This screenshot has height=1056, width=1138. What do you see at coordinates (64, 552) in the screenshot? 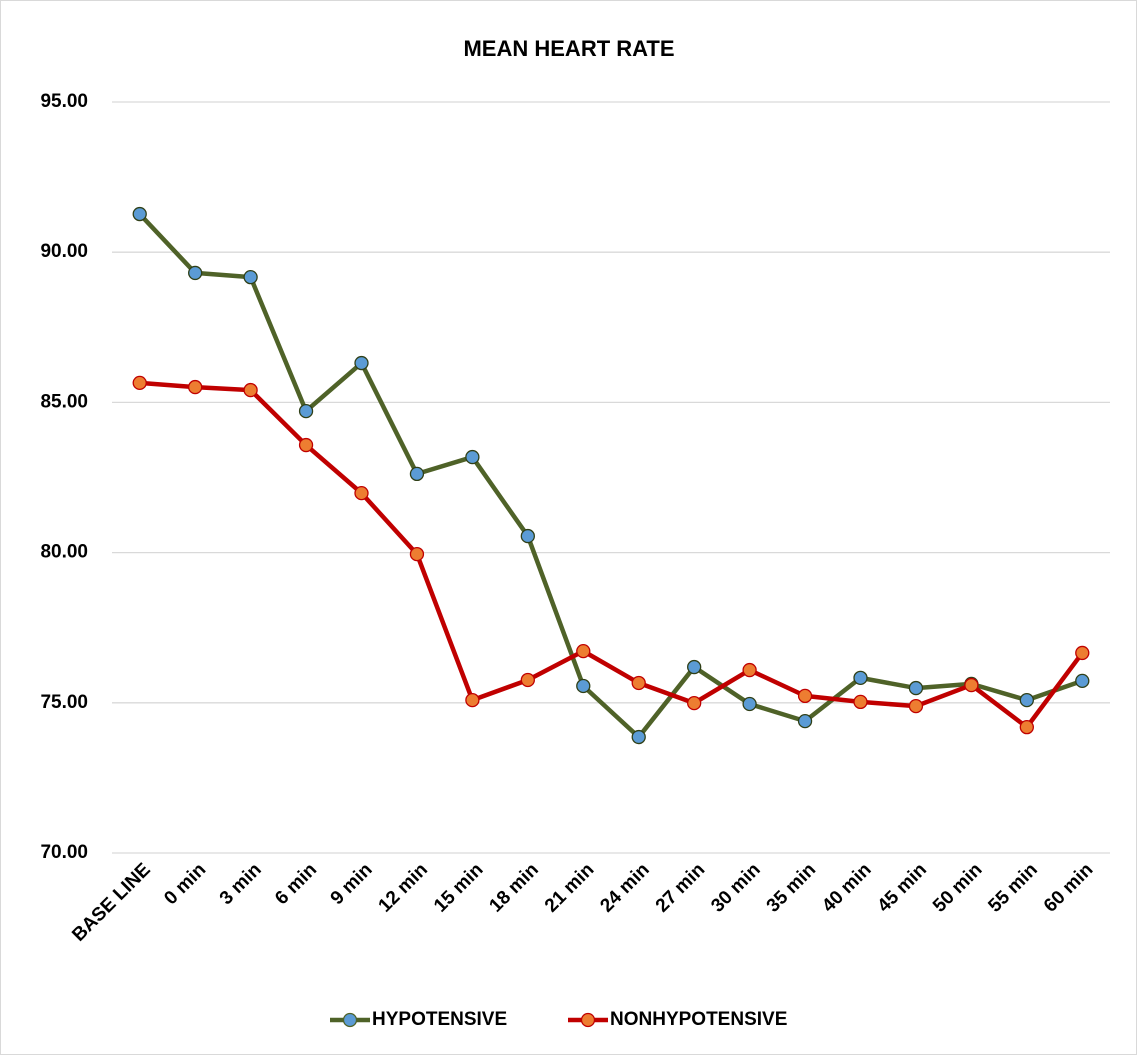
I see `y-tick-label: 80.00` at bounding box center [64, 552].